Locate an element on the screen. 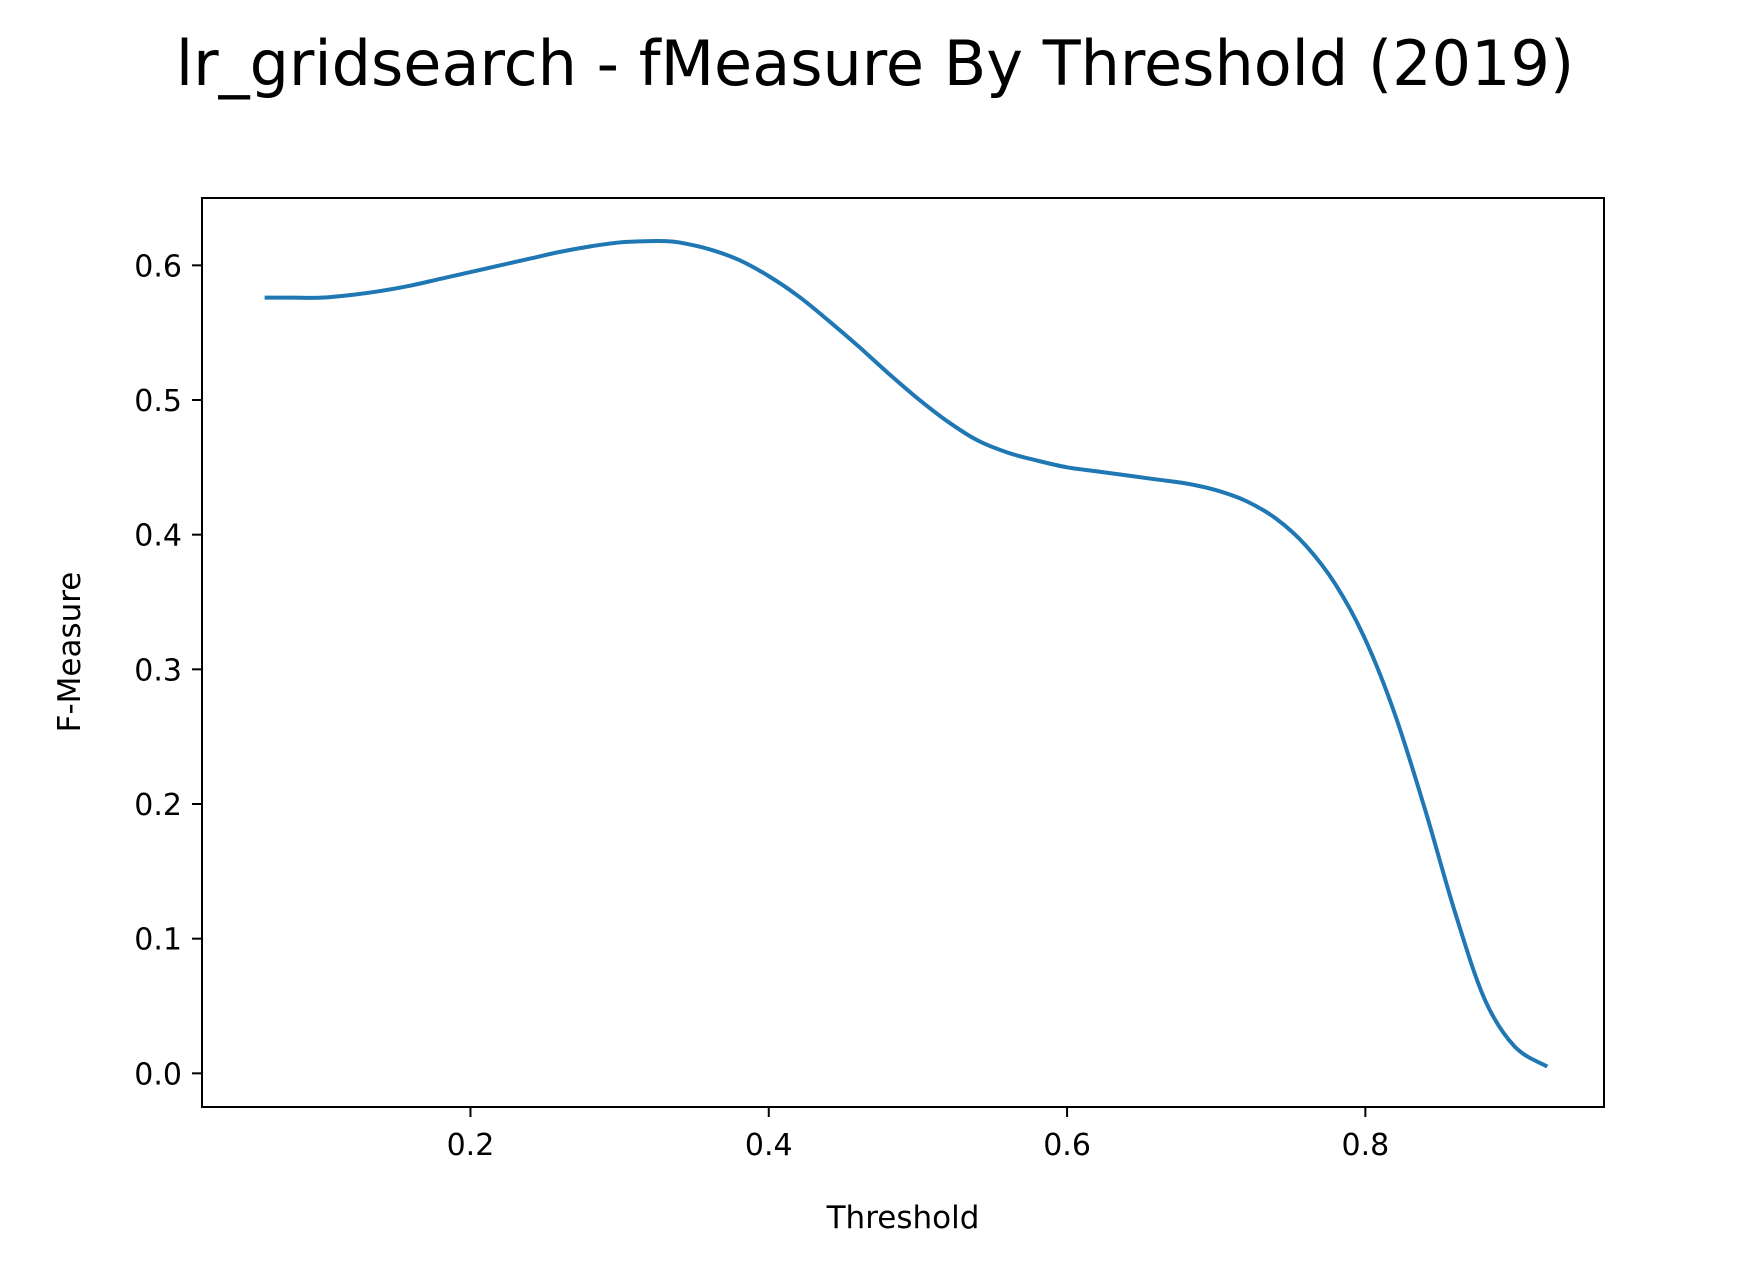 Image resolution: width=1750 pixels, height=1263 pixels. x-tick-label: 0.4 is located at coordinates (769, 1145).